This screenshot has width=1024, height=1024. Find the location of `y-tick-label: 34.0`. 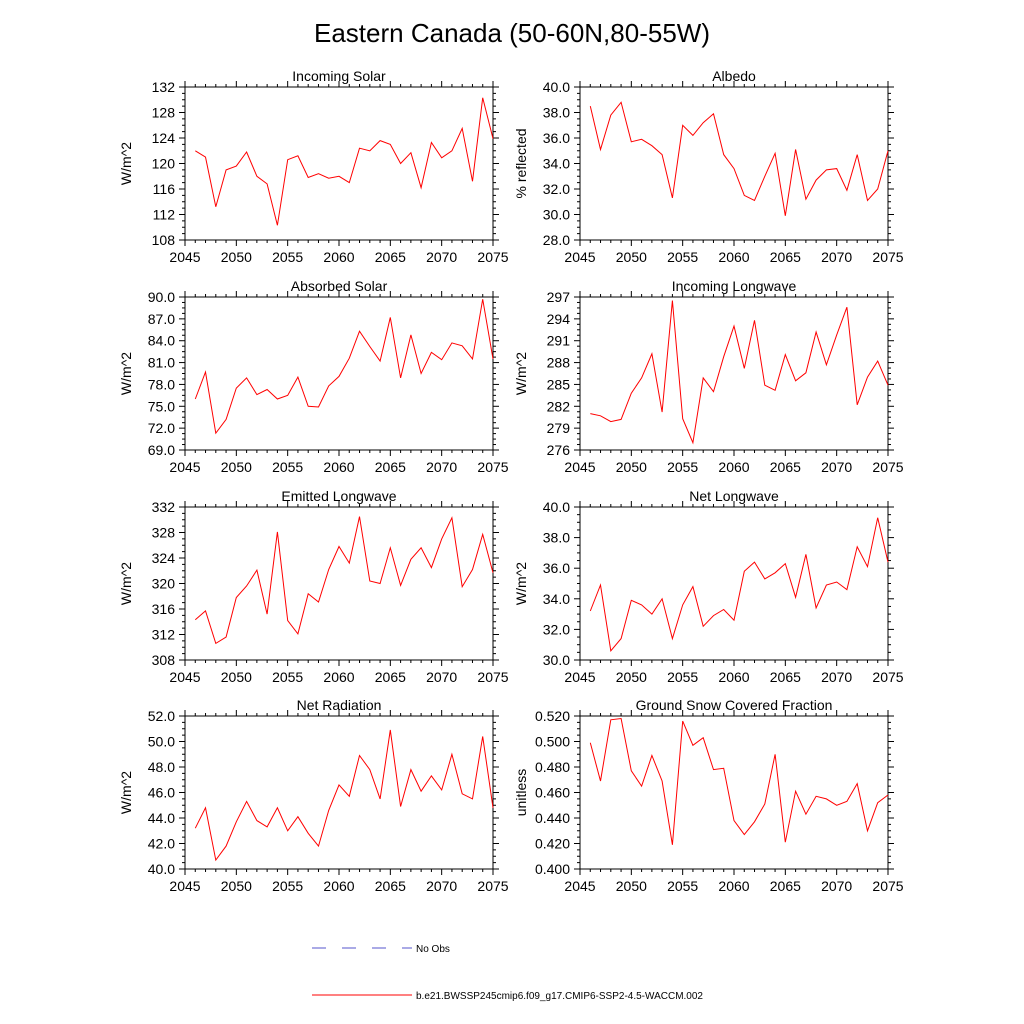

y-tick-label: 34.0 is located at coordinates (556, 164).